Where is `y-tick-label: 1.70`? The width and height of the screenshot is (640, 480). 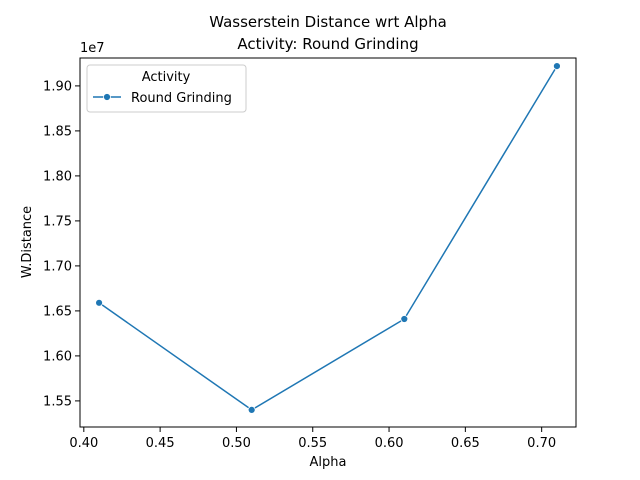 y-tick-label: 1.70 is located at coordinates (57, 266).